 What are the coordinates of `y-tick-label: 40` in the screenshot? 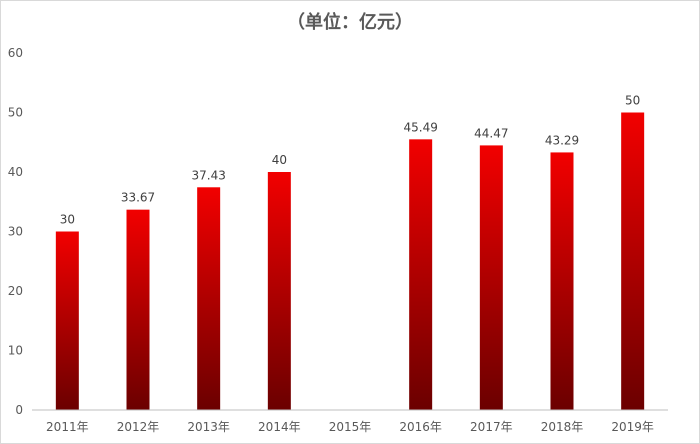 It's located at (15, 172).